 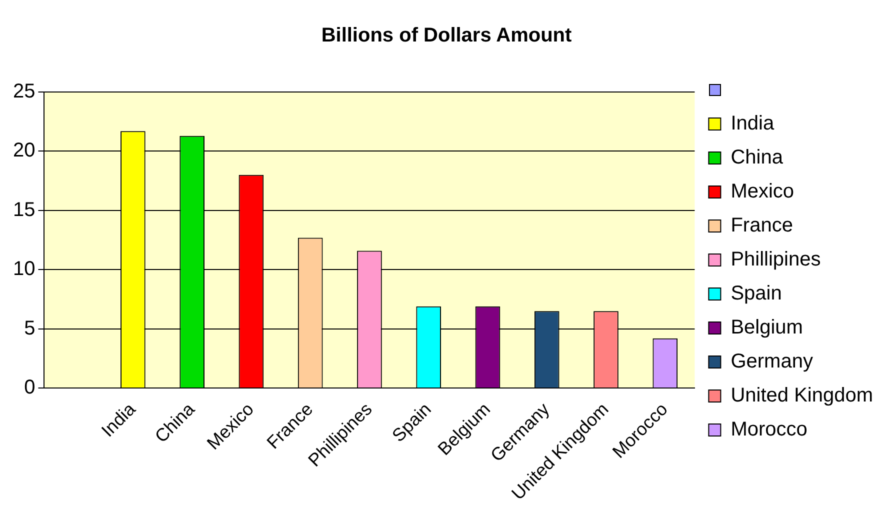 What do you see at coordinates (30, 387) in the screenshot?
I see `y-tick-label: 0` at bounding box center [30, 387].